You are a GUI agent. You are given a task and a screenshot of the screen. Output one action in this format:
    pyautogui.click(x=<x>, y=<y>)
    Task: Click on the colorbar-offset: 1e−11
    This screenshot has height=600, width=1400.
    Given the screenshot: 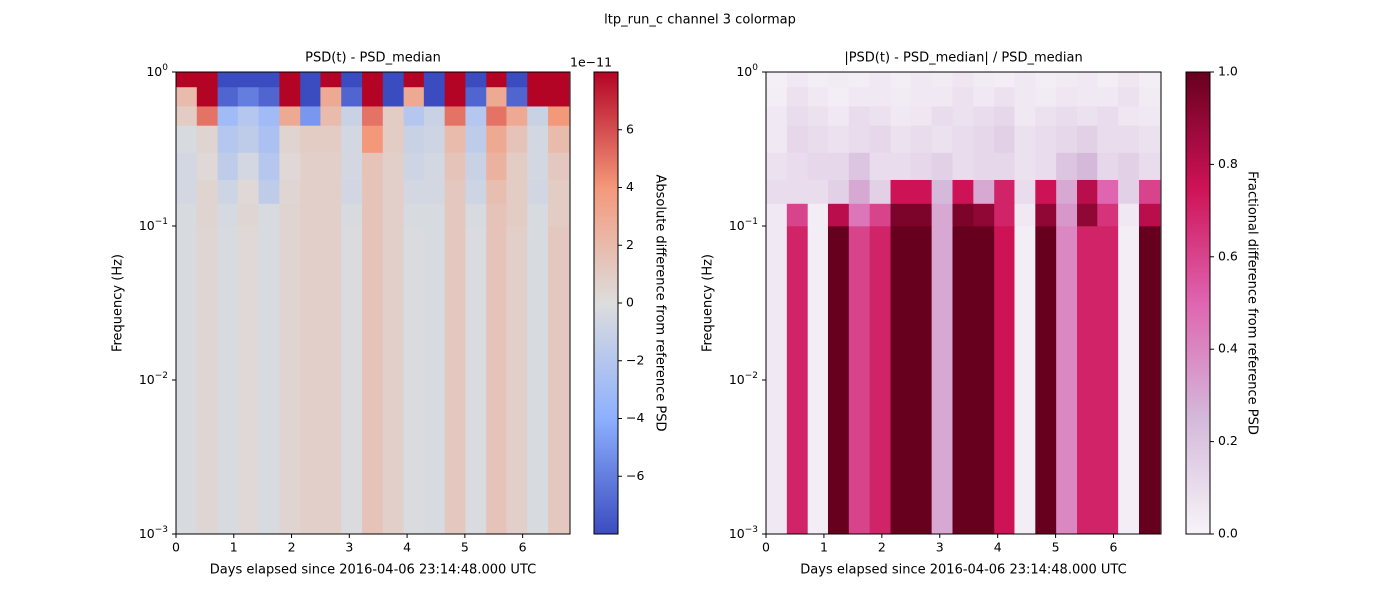 What is the action you would take?
    pyautogui.click(x=591, y=62)
    